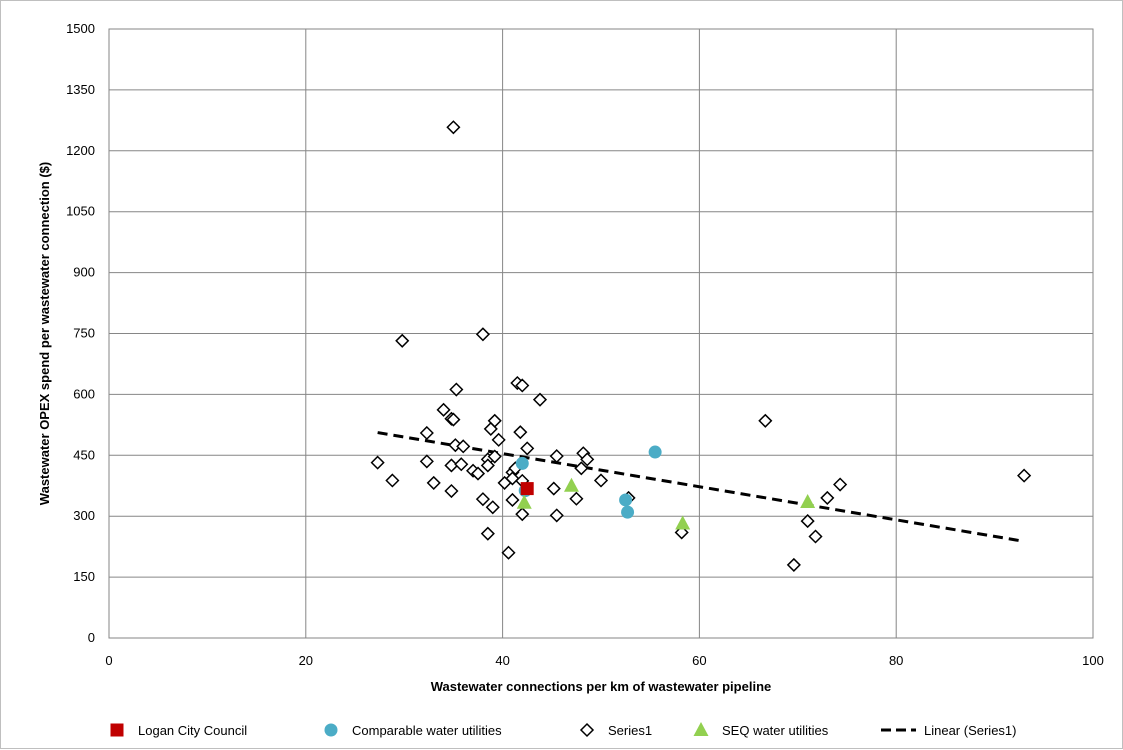 This screenshot has width=1123, height=750. I want to click on legend-label-series1: Series1, so click(630, 730).